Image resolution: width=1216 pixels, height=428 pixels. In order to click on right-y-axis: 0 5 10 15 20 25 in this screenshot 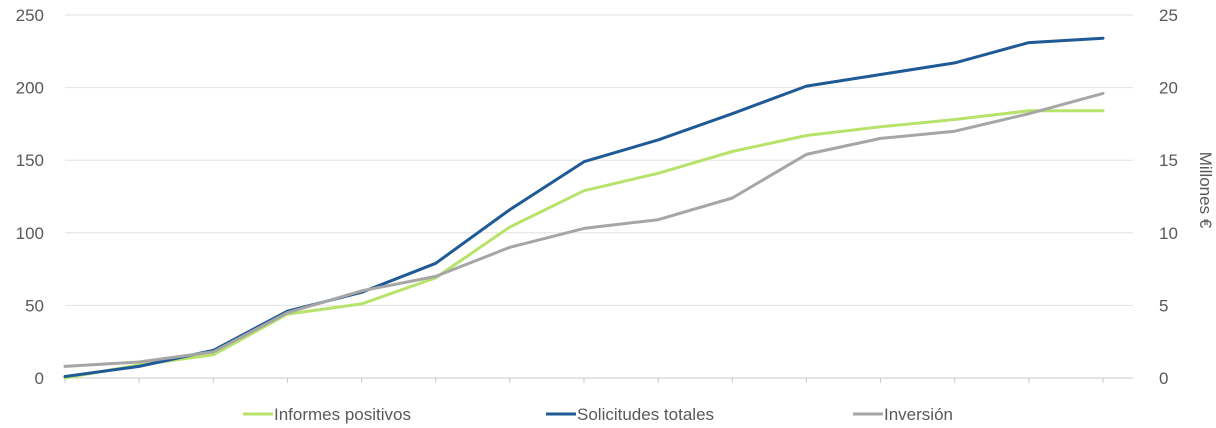, I will do `click(1168, 197)`.